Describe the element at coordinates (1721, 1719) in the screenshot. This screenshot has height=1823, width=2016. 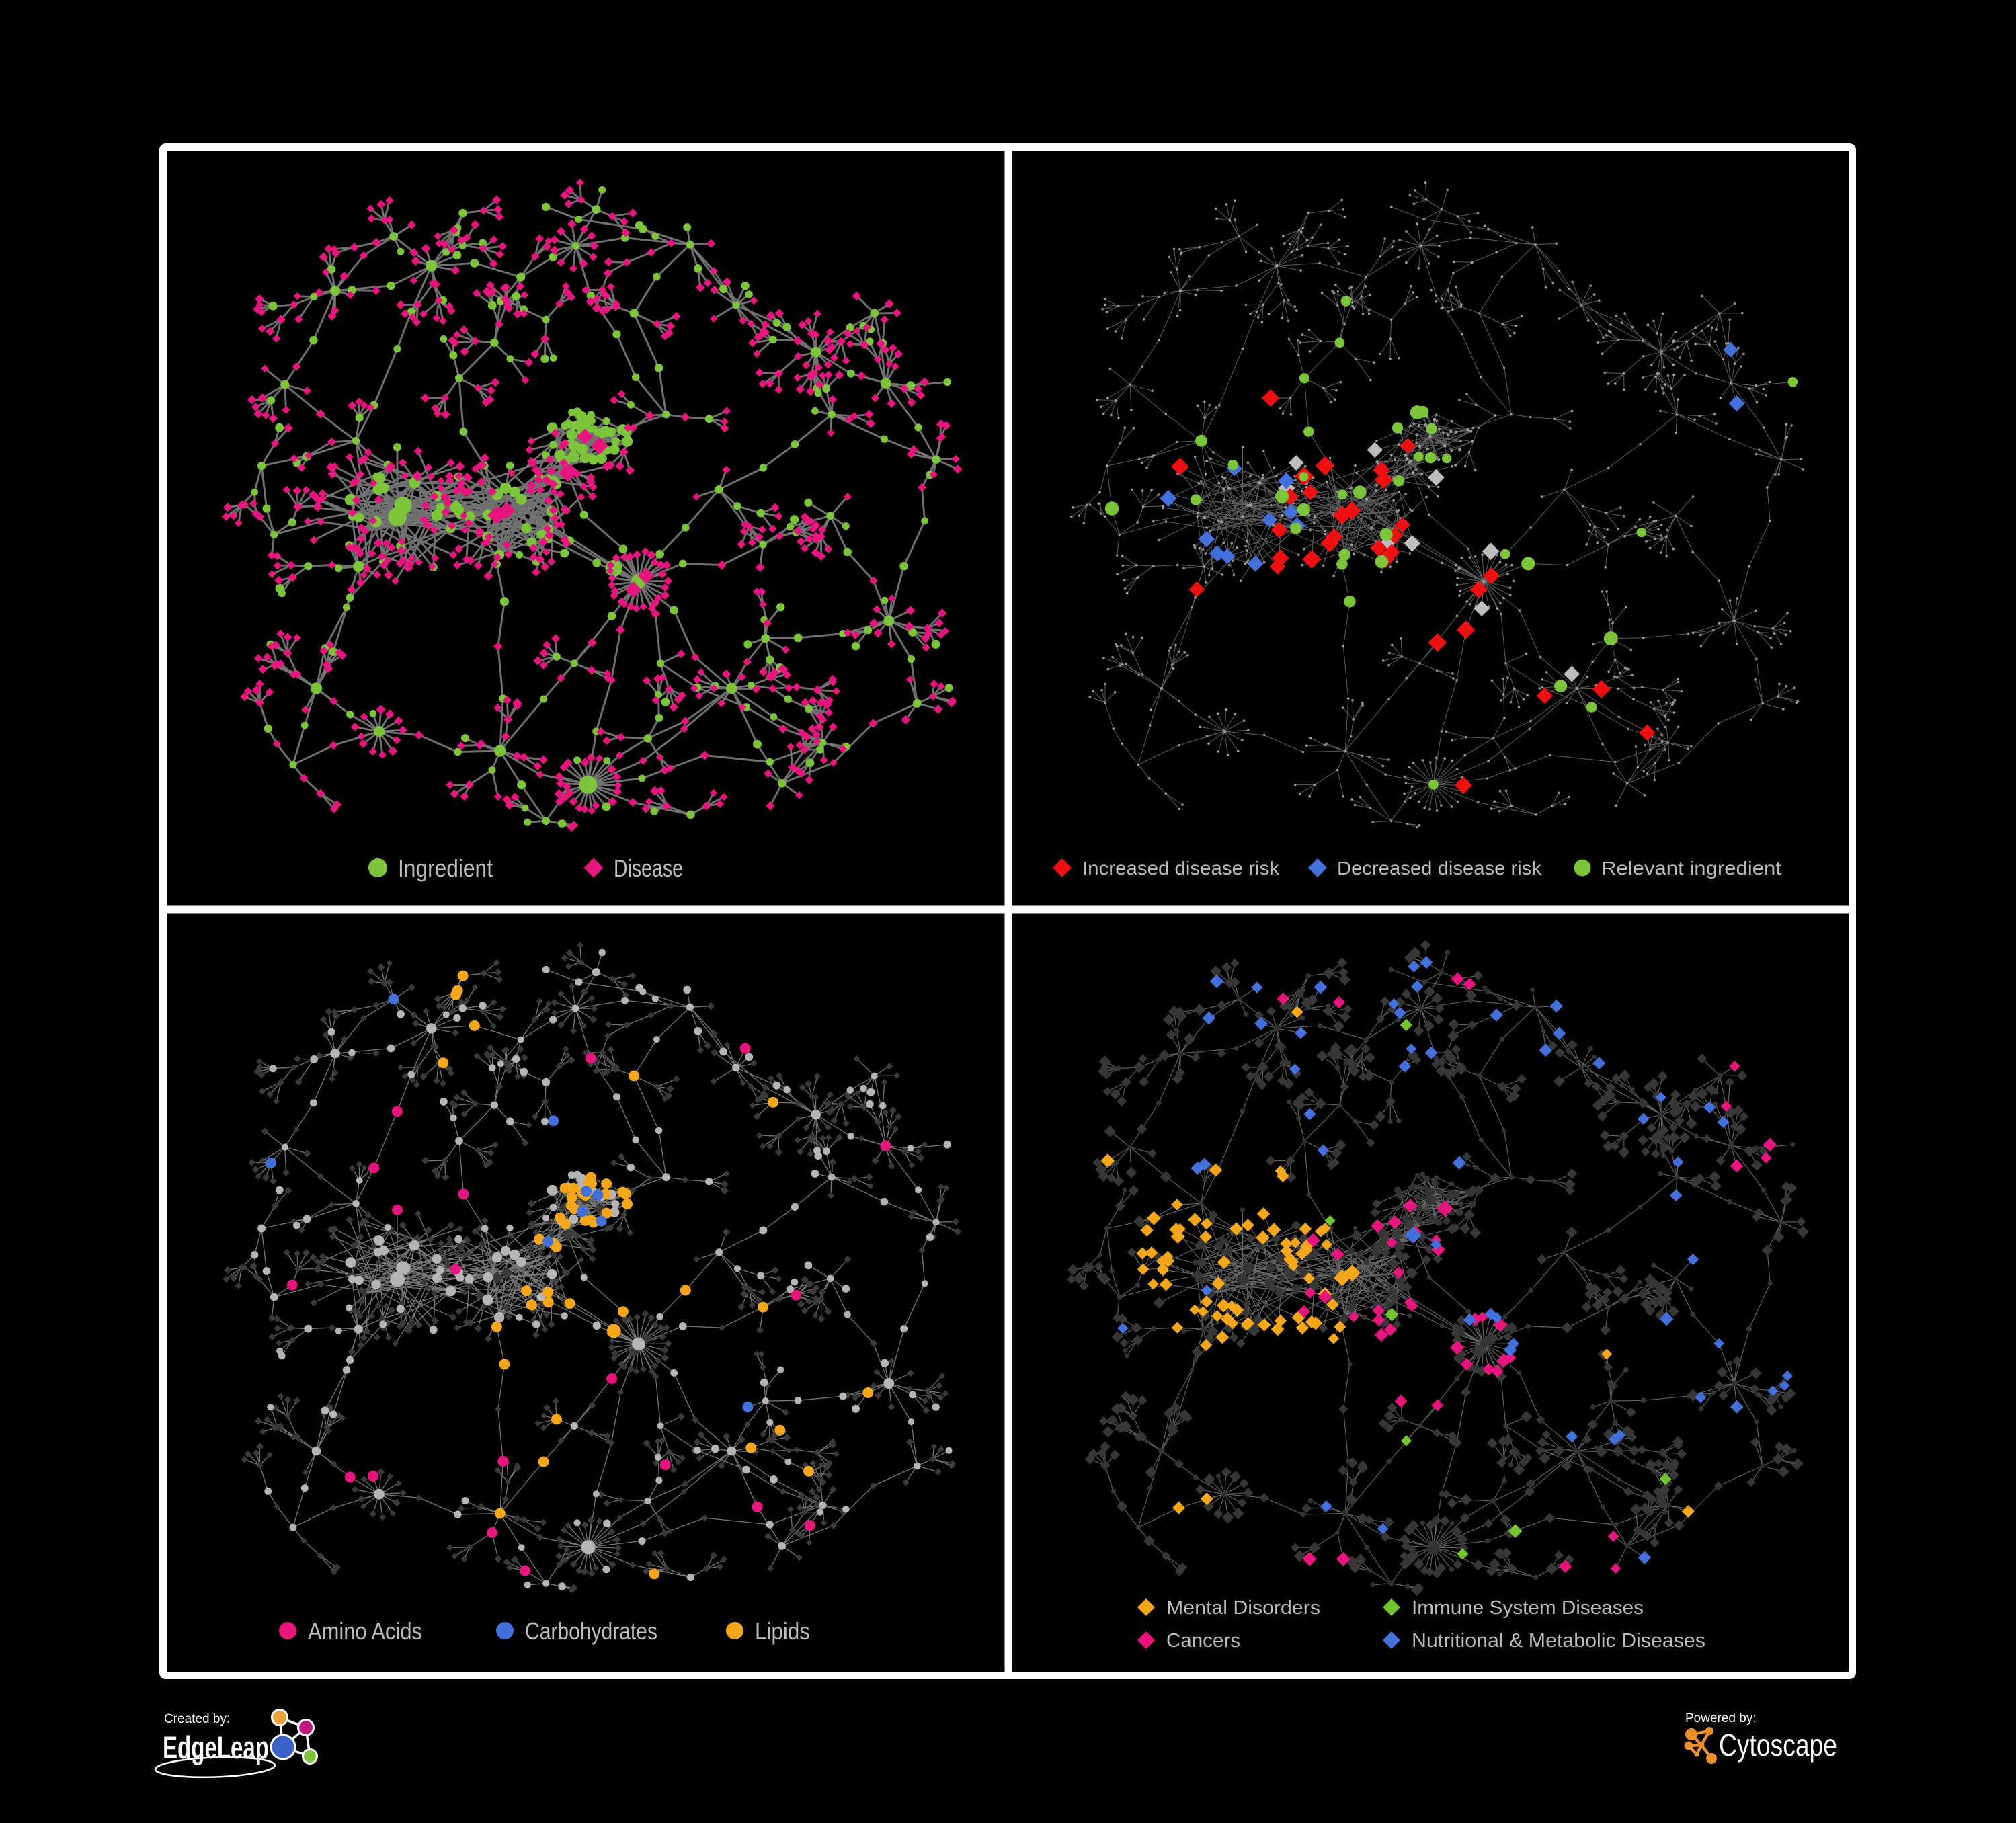
I see `svg-text: Powered by:` at that location.